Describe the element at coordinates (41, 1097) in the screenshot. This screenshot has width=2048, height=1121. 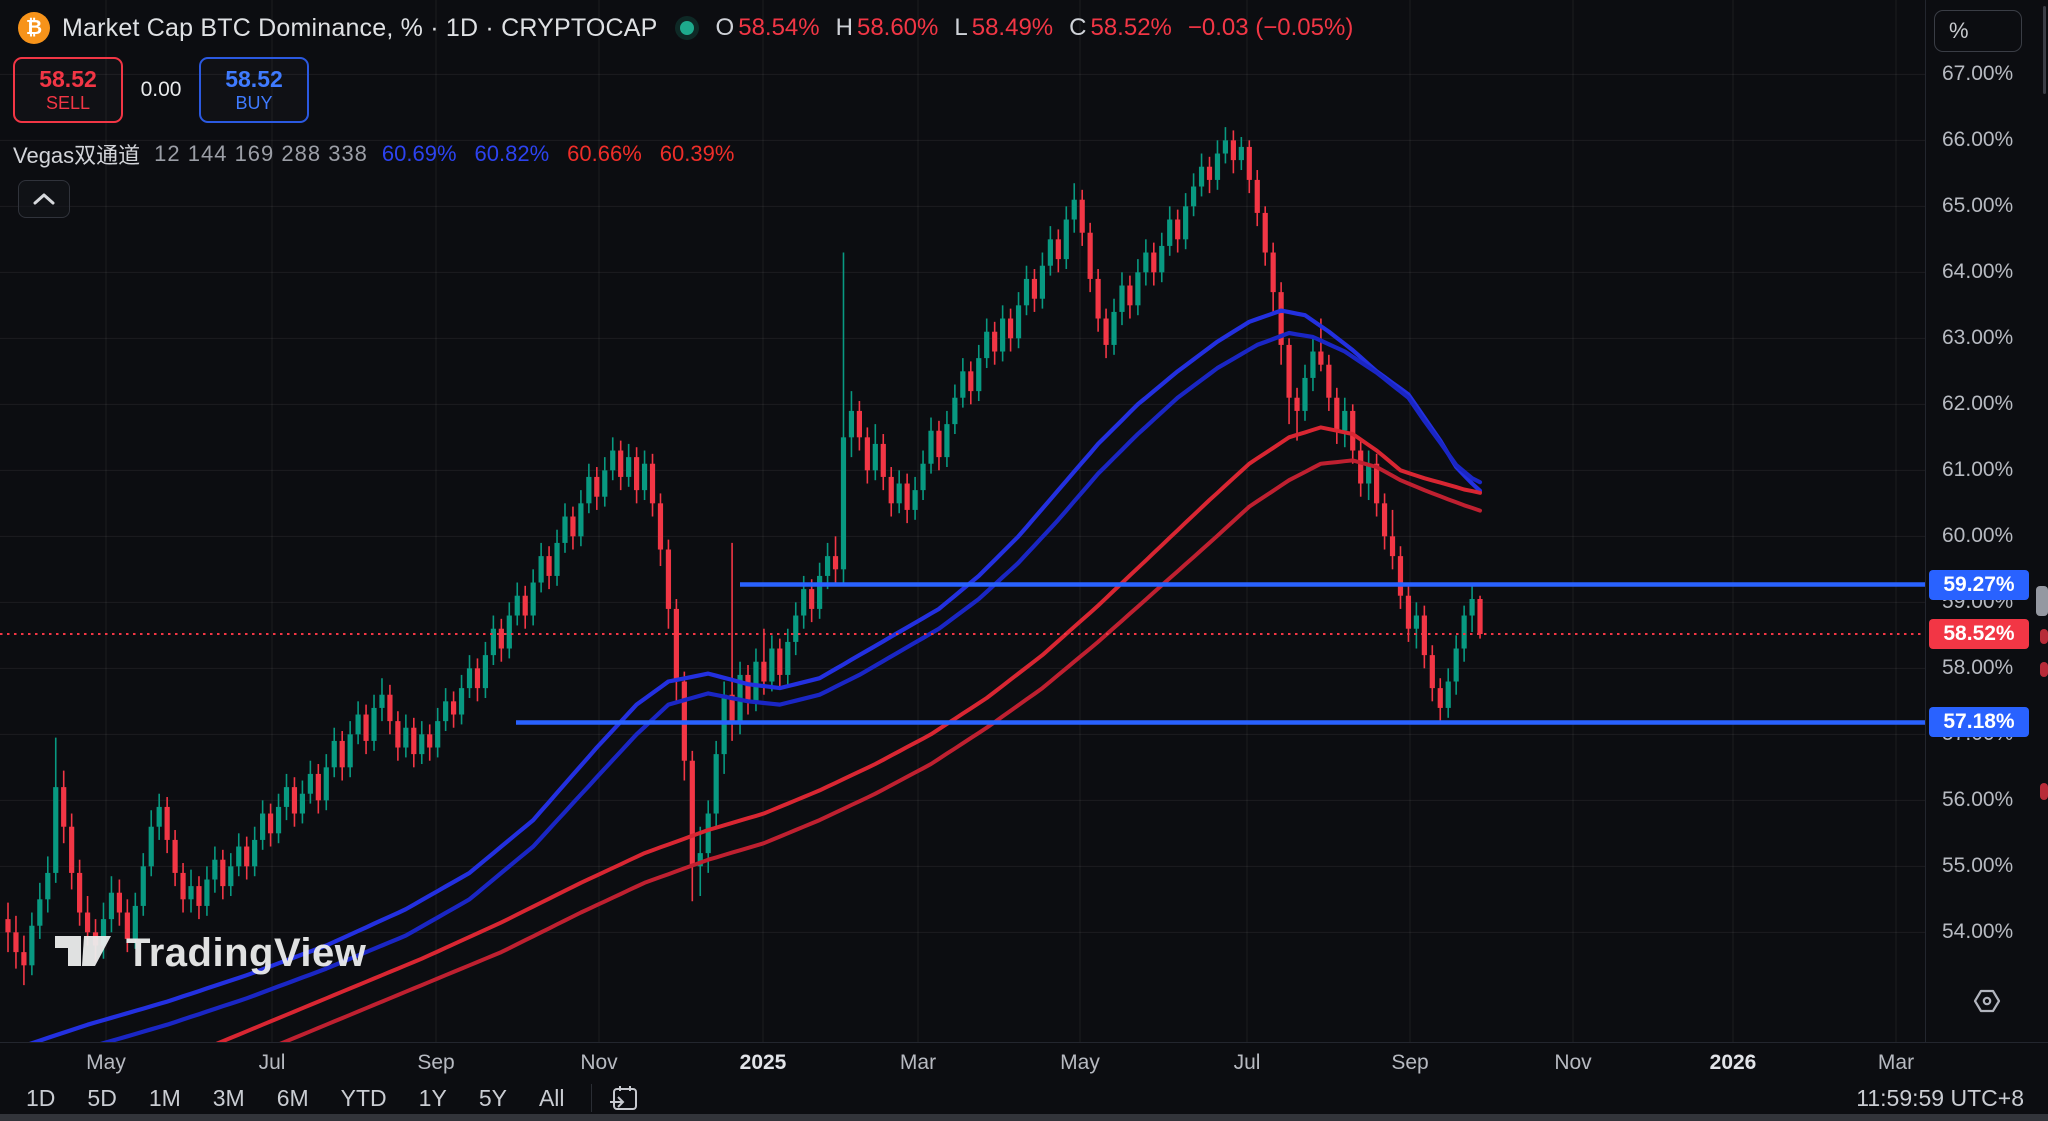
I see `range-button-1d: 1D` at that location.